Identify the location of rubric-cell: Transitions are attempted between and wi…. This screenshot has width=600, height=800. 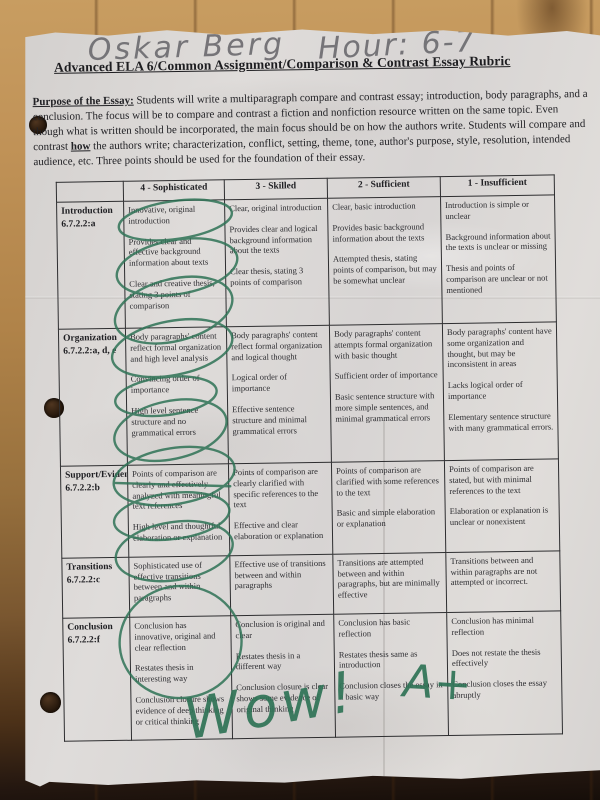
(389, 583).